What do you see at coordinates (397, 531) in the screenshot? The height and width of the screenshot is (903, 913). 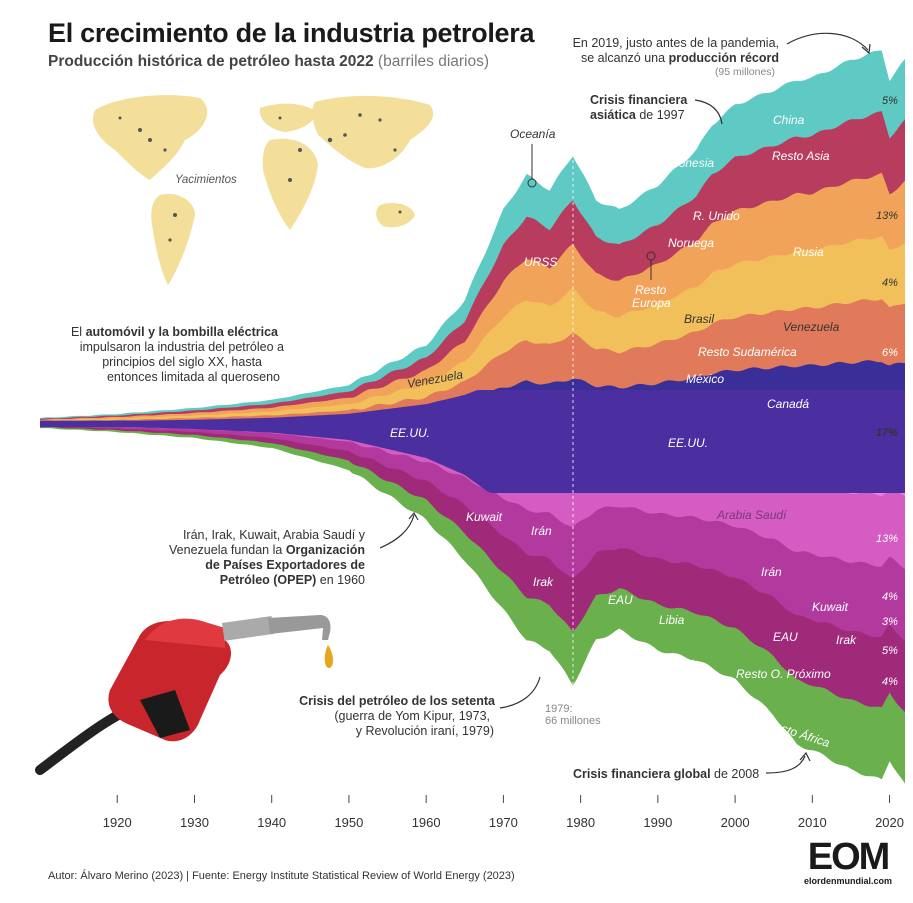 I see `opep-arrow` at bounding box center [397, 531].